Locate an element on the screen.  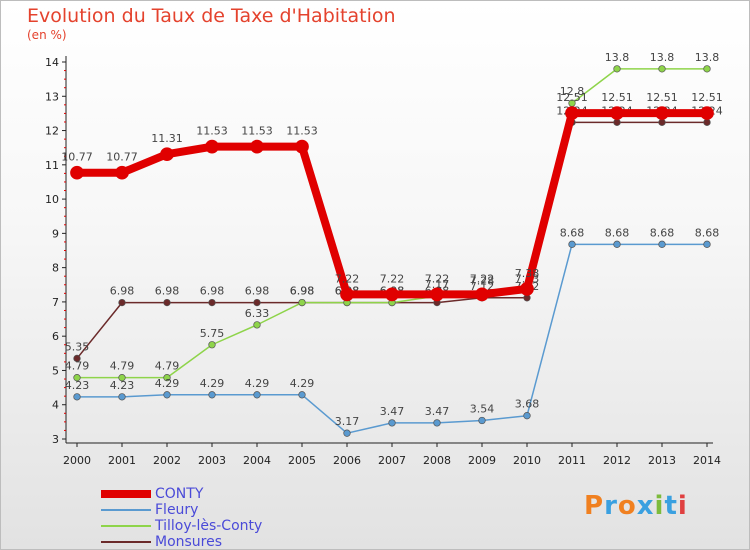
legend: CONTY Fleury Tilloy-lès-Conty Monsures is located at coordinates (181, 518).